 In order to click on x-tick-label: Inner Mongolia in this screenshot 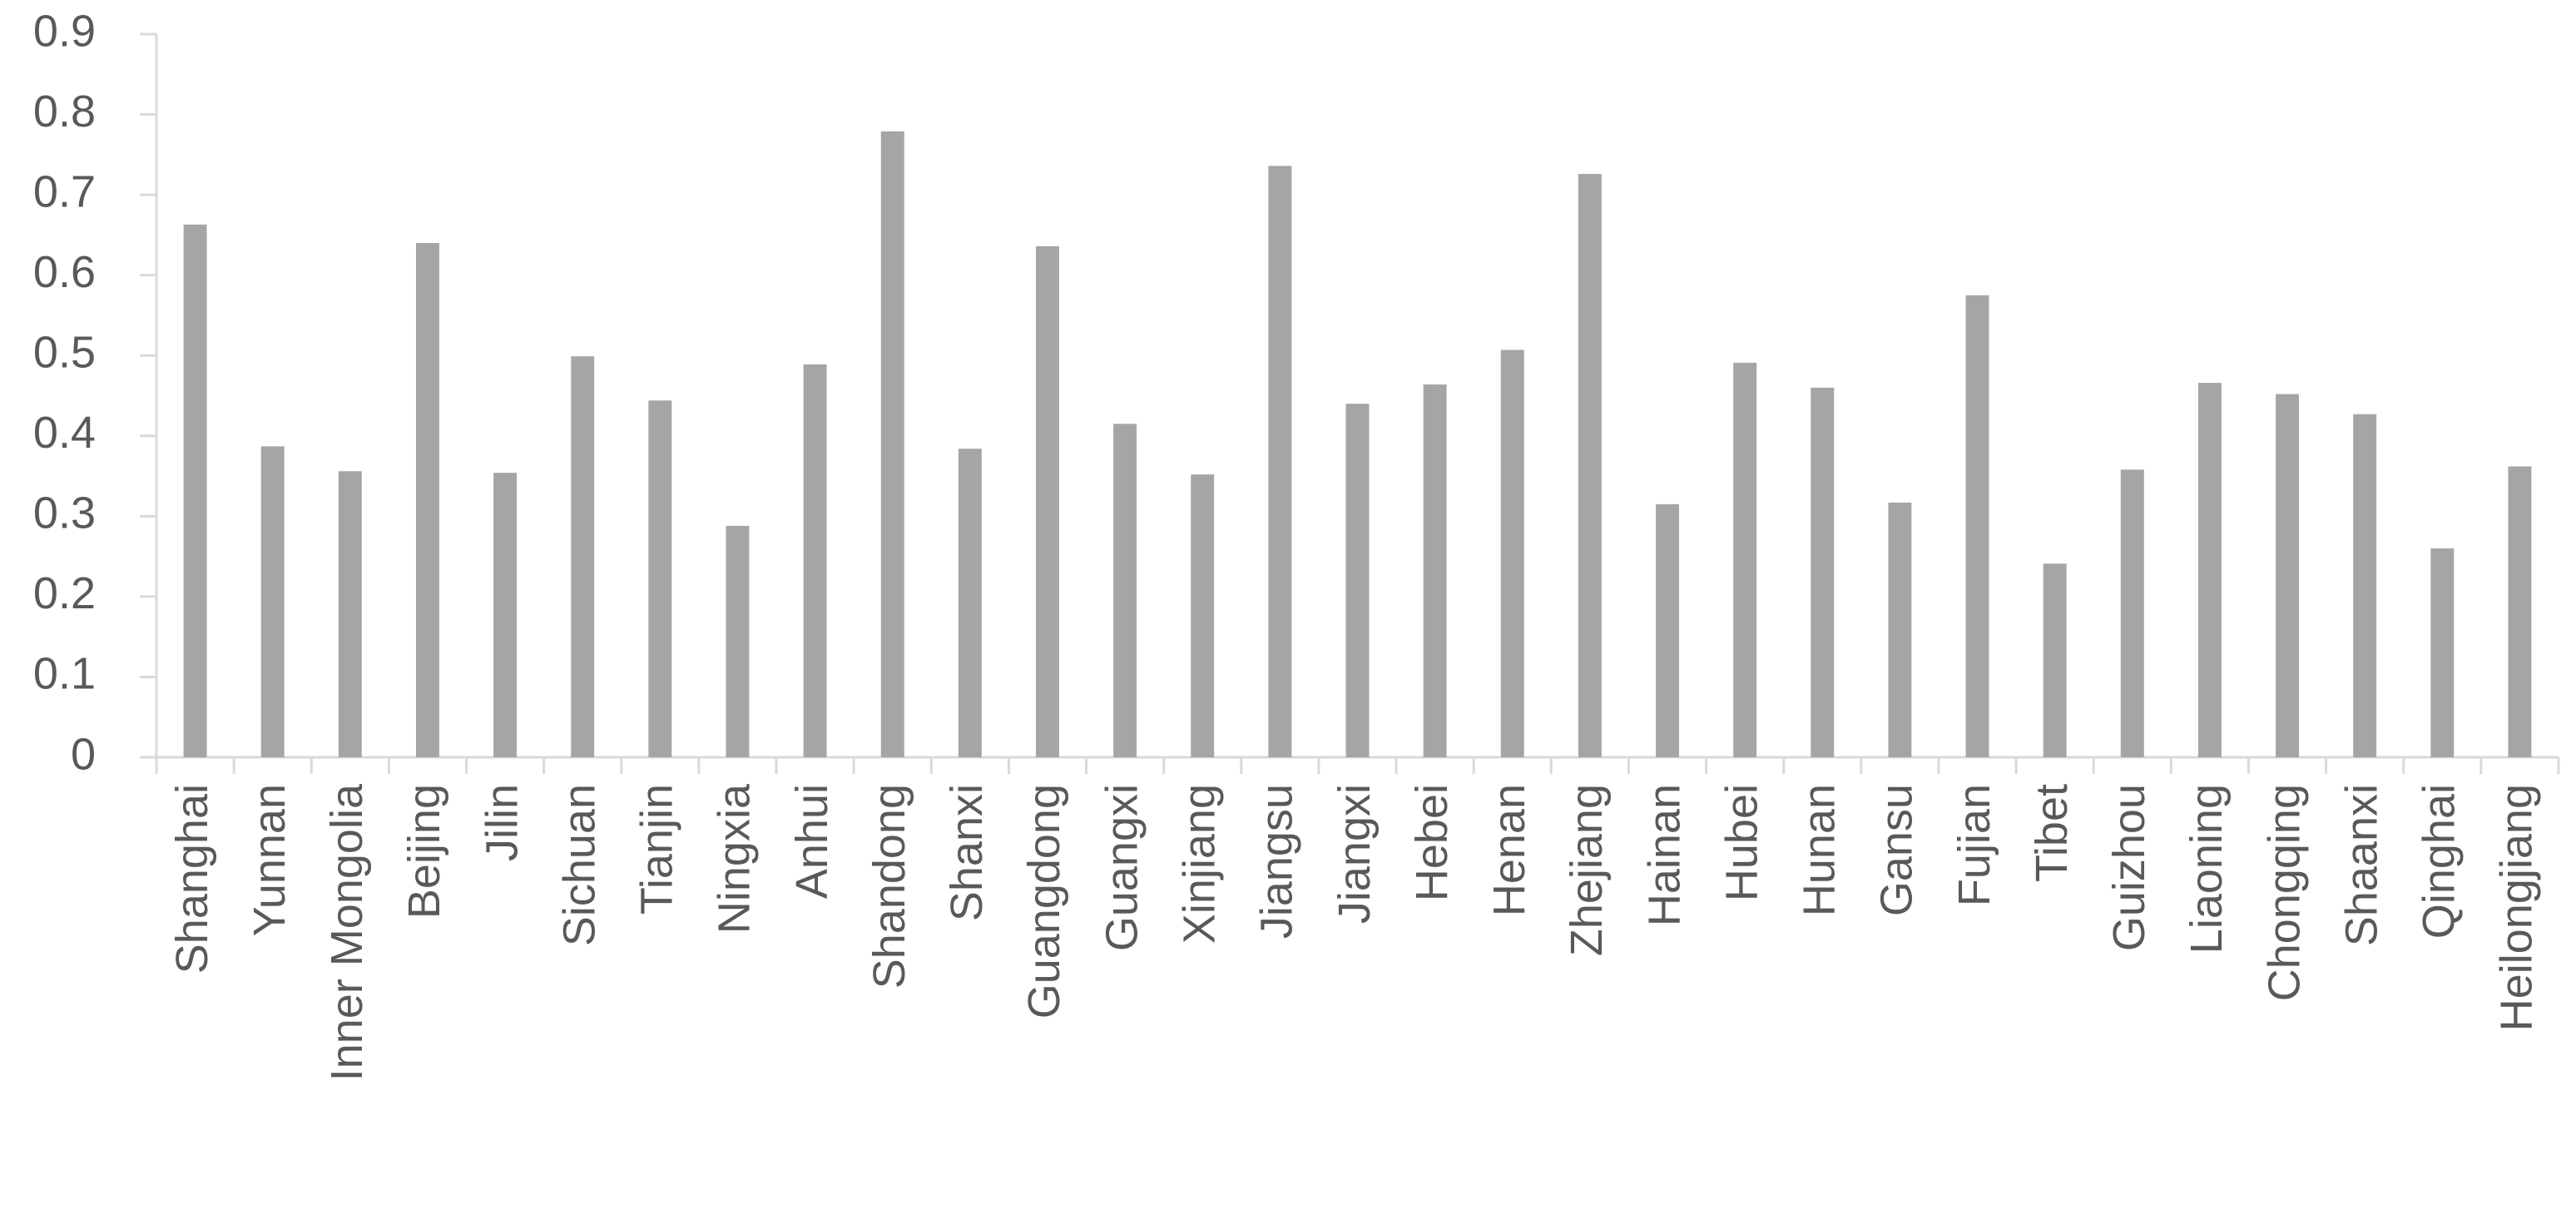, I will do `click(347, 932)`.